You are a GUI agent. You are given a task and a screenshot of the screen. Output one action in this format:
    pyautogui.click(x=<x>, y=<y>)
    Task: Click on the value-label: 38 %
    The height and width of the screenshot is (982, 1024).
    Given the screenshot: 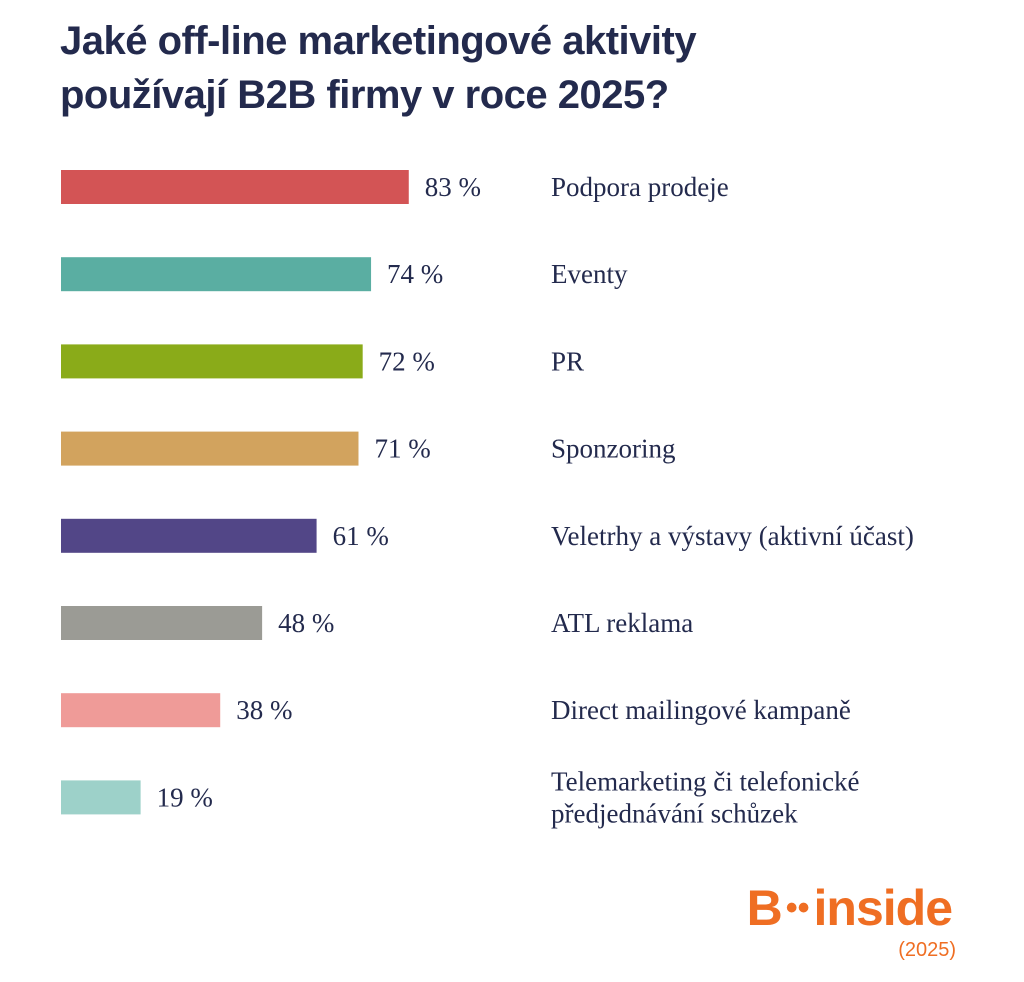 What is the action you would take?
    pyautogui.click(x=264, y=710)
    